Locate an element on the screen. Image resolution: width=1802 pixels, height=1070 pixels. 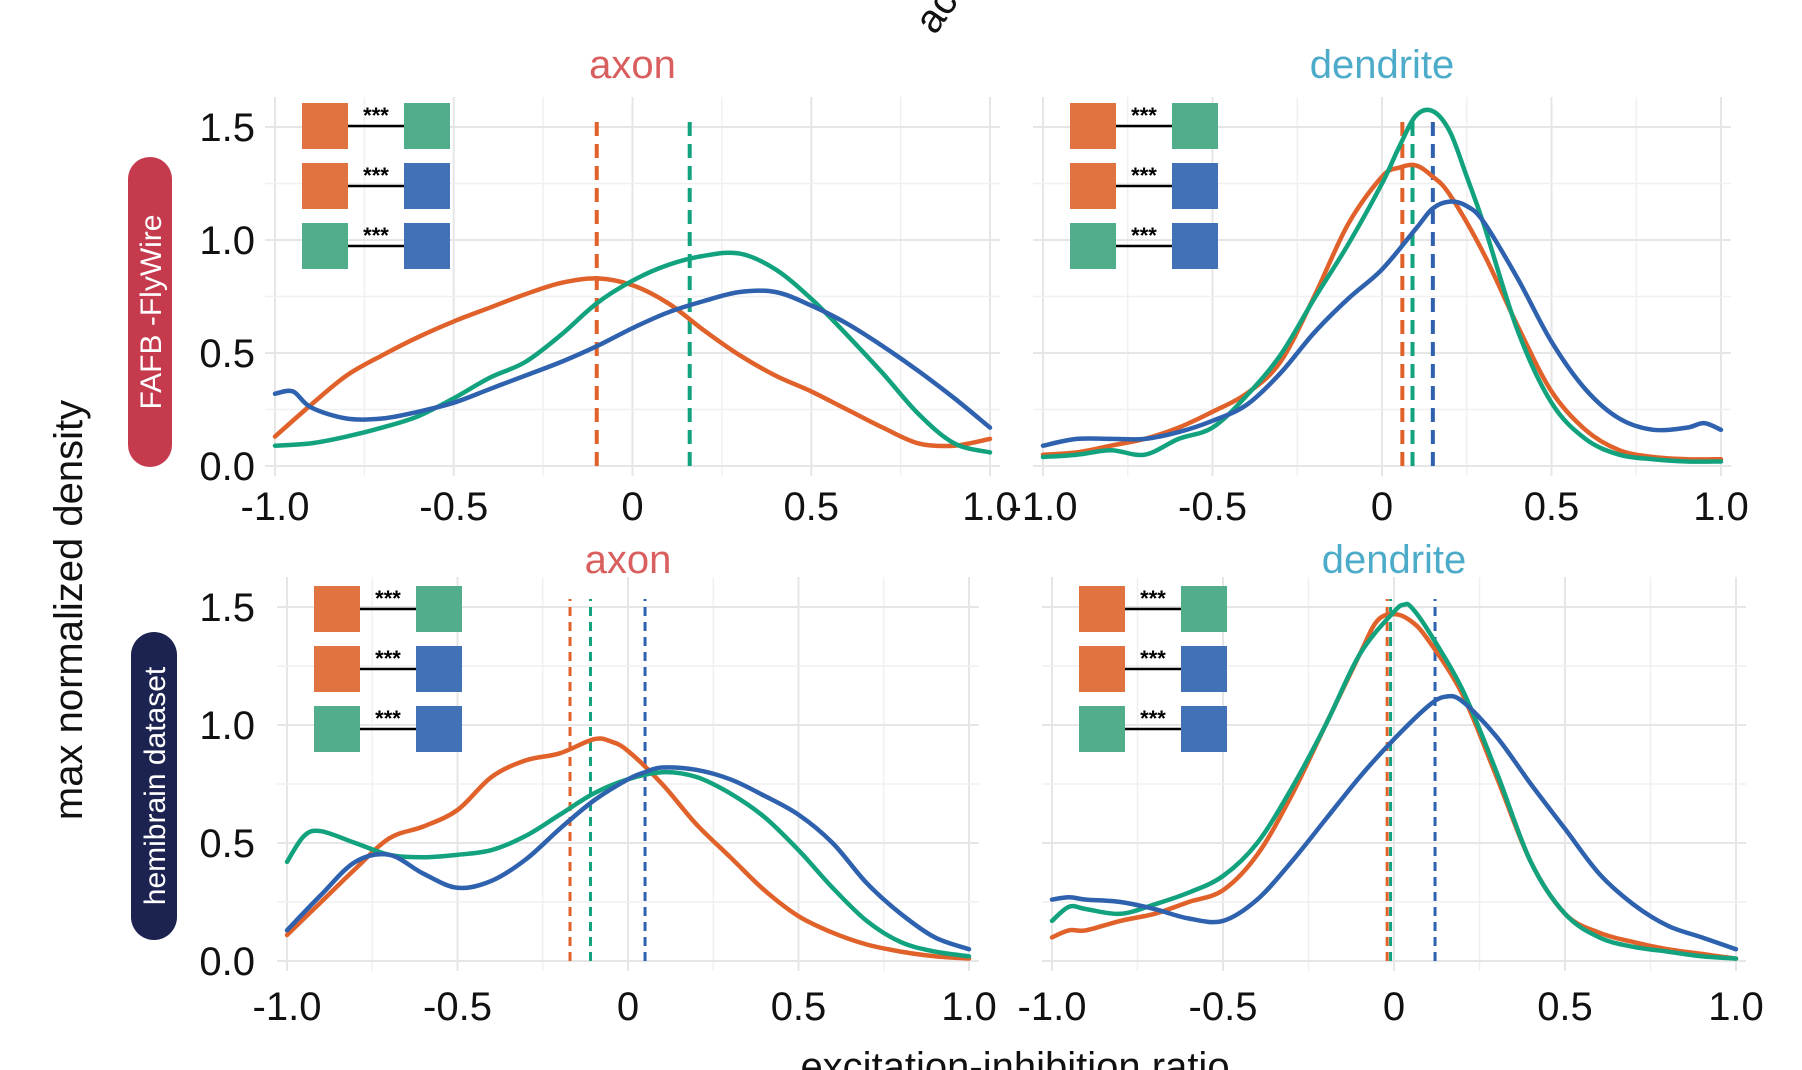
row-label-hemibrain: hemibrain dataset is located at coordinates (154, 786).